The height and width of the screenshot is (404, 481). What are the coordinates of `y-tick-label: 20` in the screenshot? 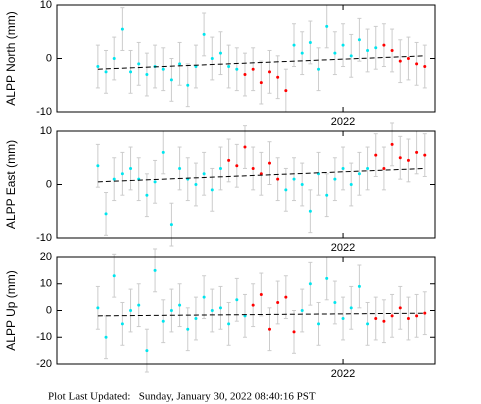 It's located at (46, 257).